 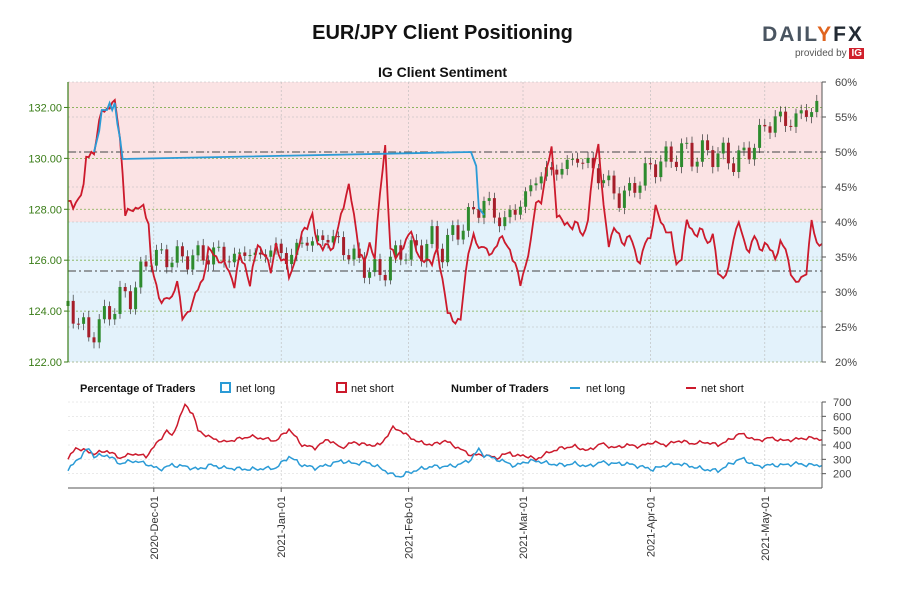 What do you see at coordinates (846, 153) in the screenshot?
I see `percent-tick-label: 50%` at bounding box center [846, 153].